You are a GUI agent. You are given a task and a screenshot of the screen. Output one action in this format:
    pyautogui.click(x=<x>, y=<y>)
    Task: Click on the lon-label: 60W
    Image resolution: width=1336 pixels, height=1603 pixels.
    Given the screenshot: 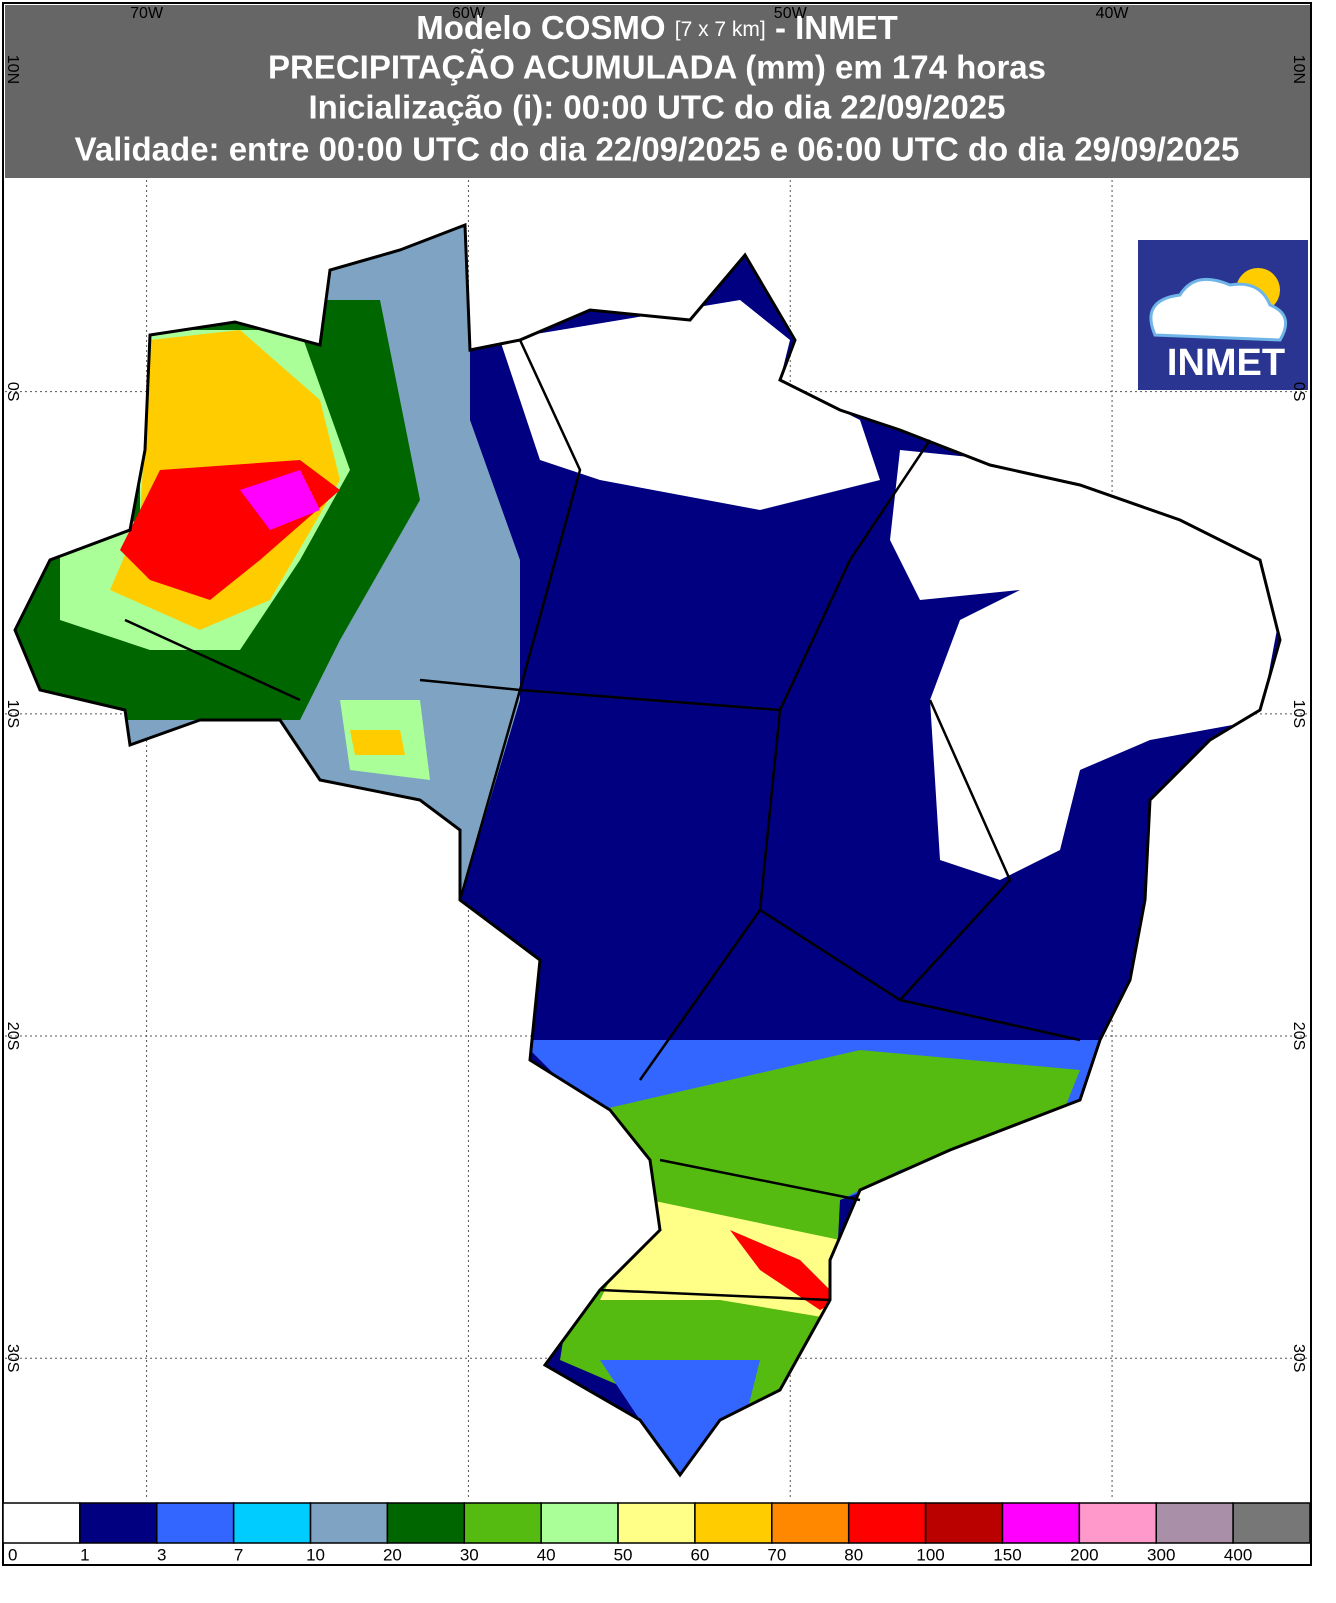 What is the action you would take?
    pyautogui.click(x=469, y=13)
    